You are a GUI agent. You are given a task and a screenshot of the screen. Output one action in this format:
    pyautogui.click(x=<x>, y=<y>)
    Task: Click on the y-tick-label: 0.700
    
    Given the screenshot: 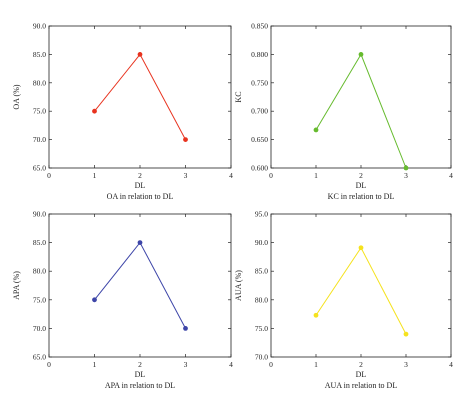 What is the action you would take?
    pyautogui.click(x=259, y=111)
    